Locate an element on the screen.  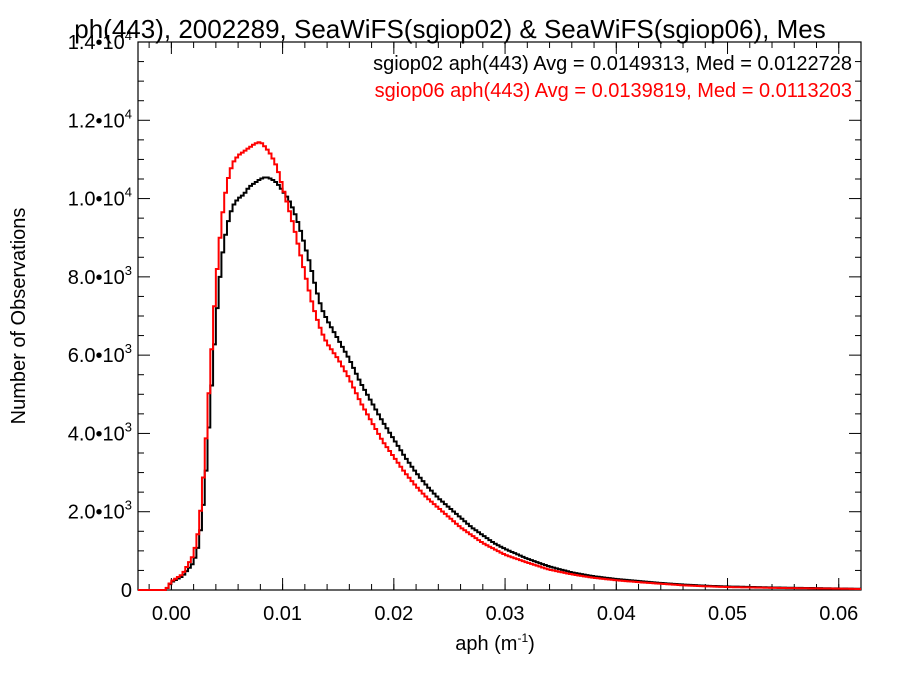
x-tick-label: 0.04 is located at coordinates (616, 614).